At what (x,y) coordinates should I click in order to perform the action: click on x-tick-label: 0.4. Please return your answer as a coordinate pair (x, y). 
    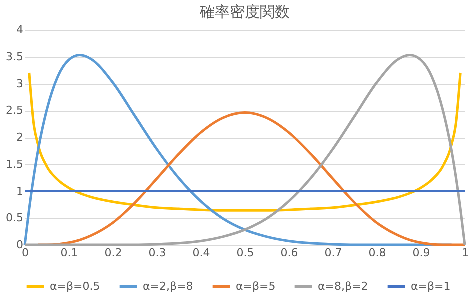
    Looking at the image, I should click on (201, 253).